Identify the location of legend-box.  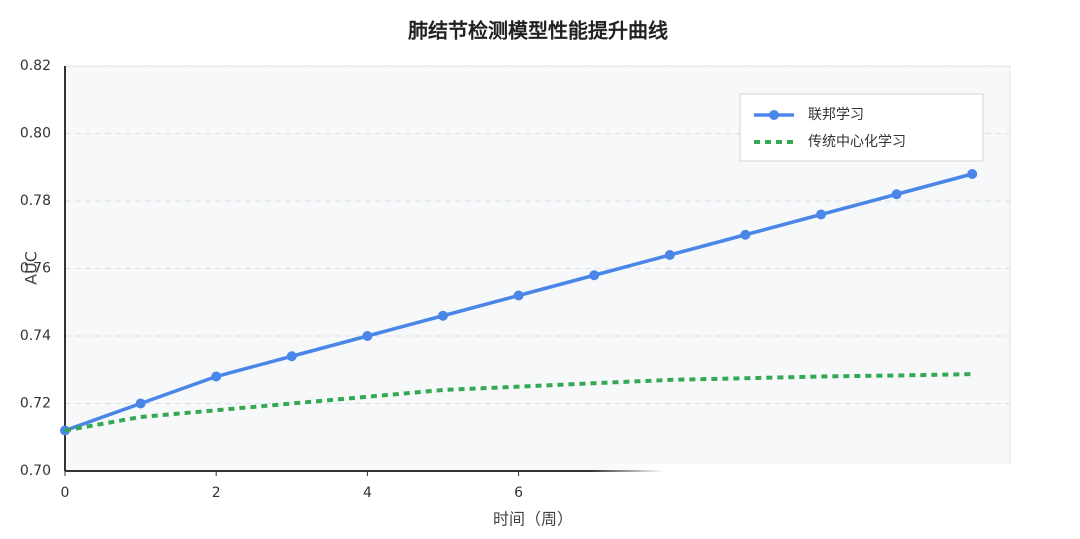
(861, 127).